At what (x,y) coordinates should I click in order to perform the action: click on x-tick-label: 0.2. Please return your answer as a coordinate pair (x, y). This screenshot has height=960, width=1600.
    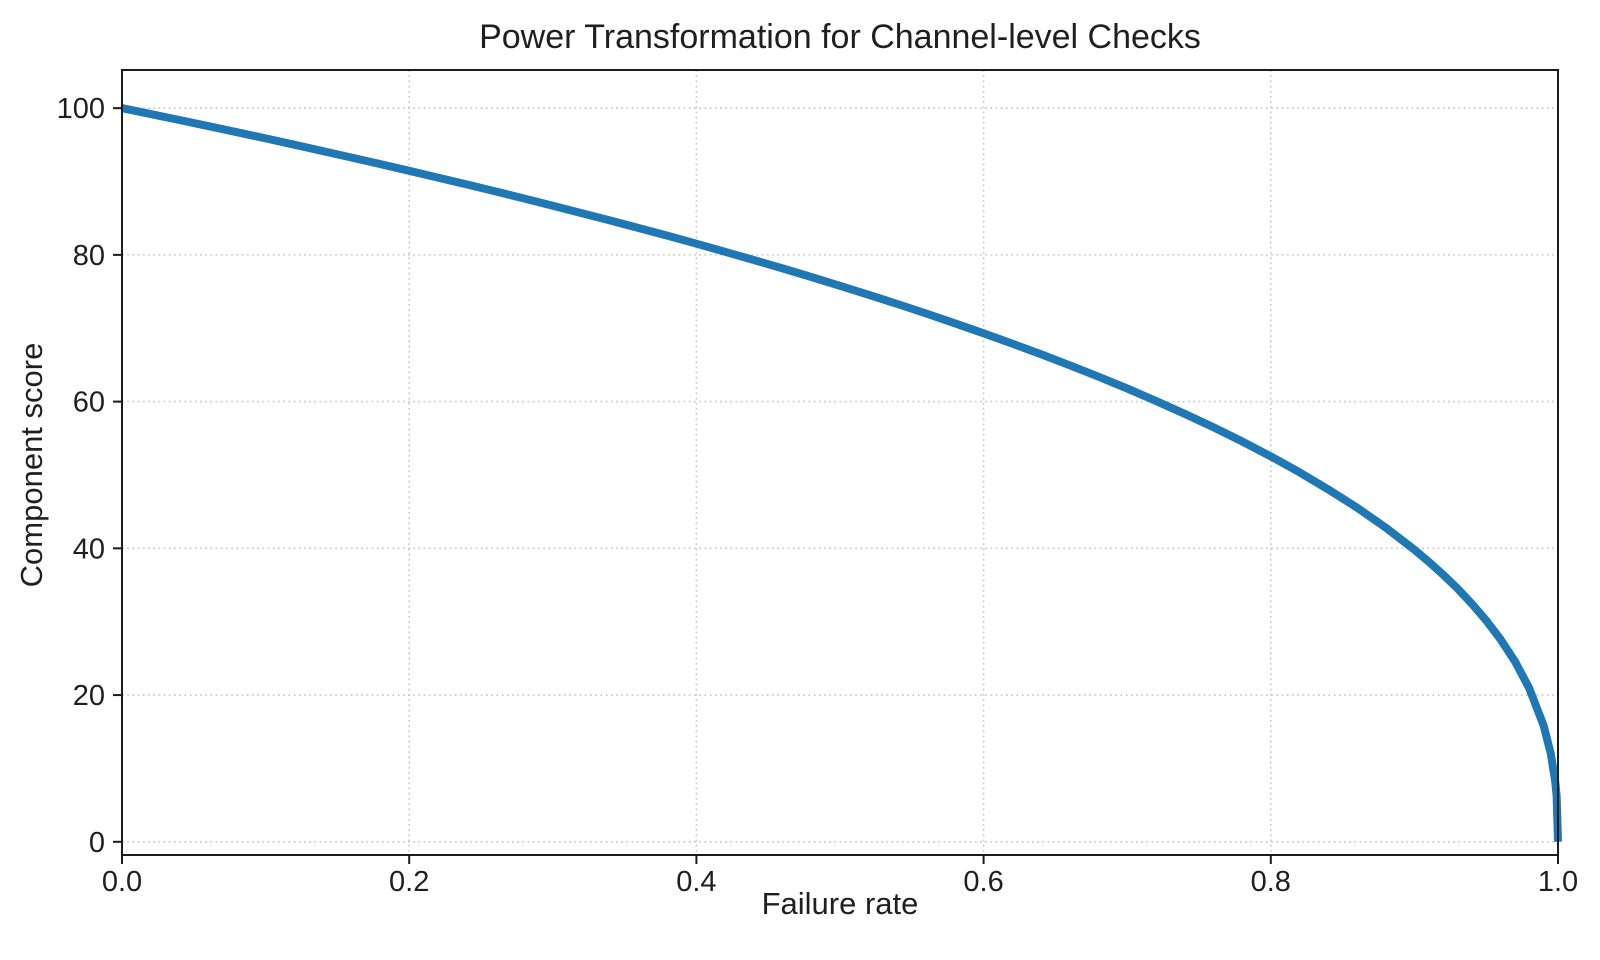
    Looking at the image, I should click on (409, 882).